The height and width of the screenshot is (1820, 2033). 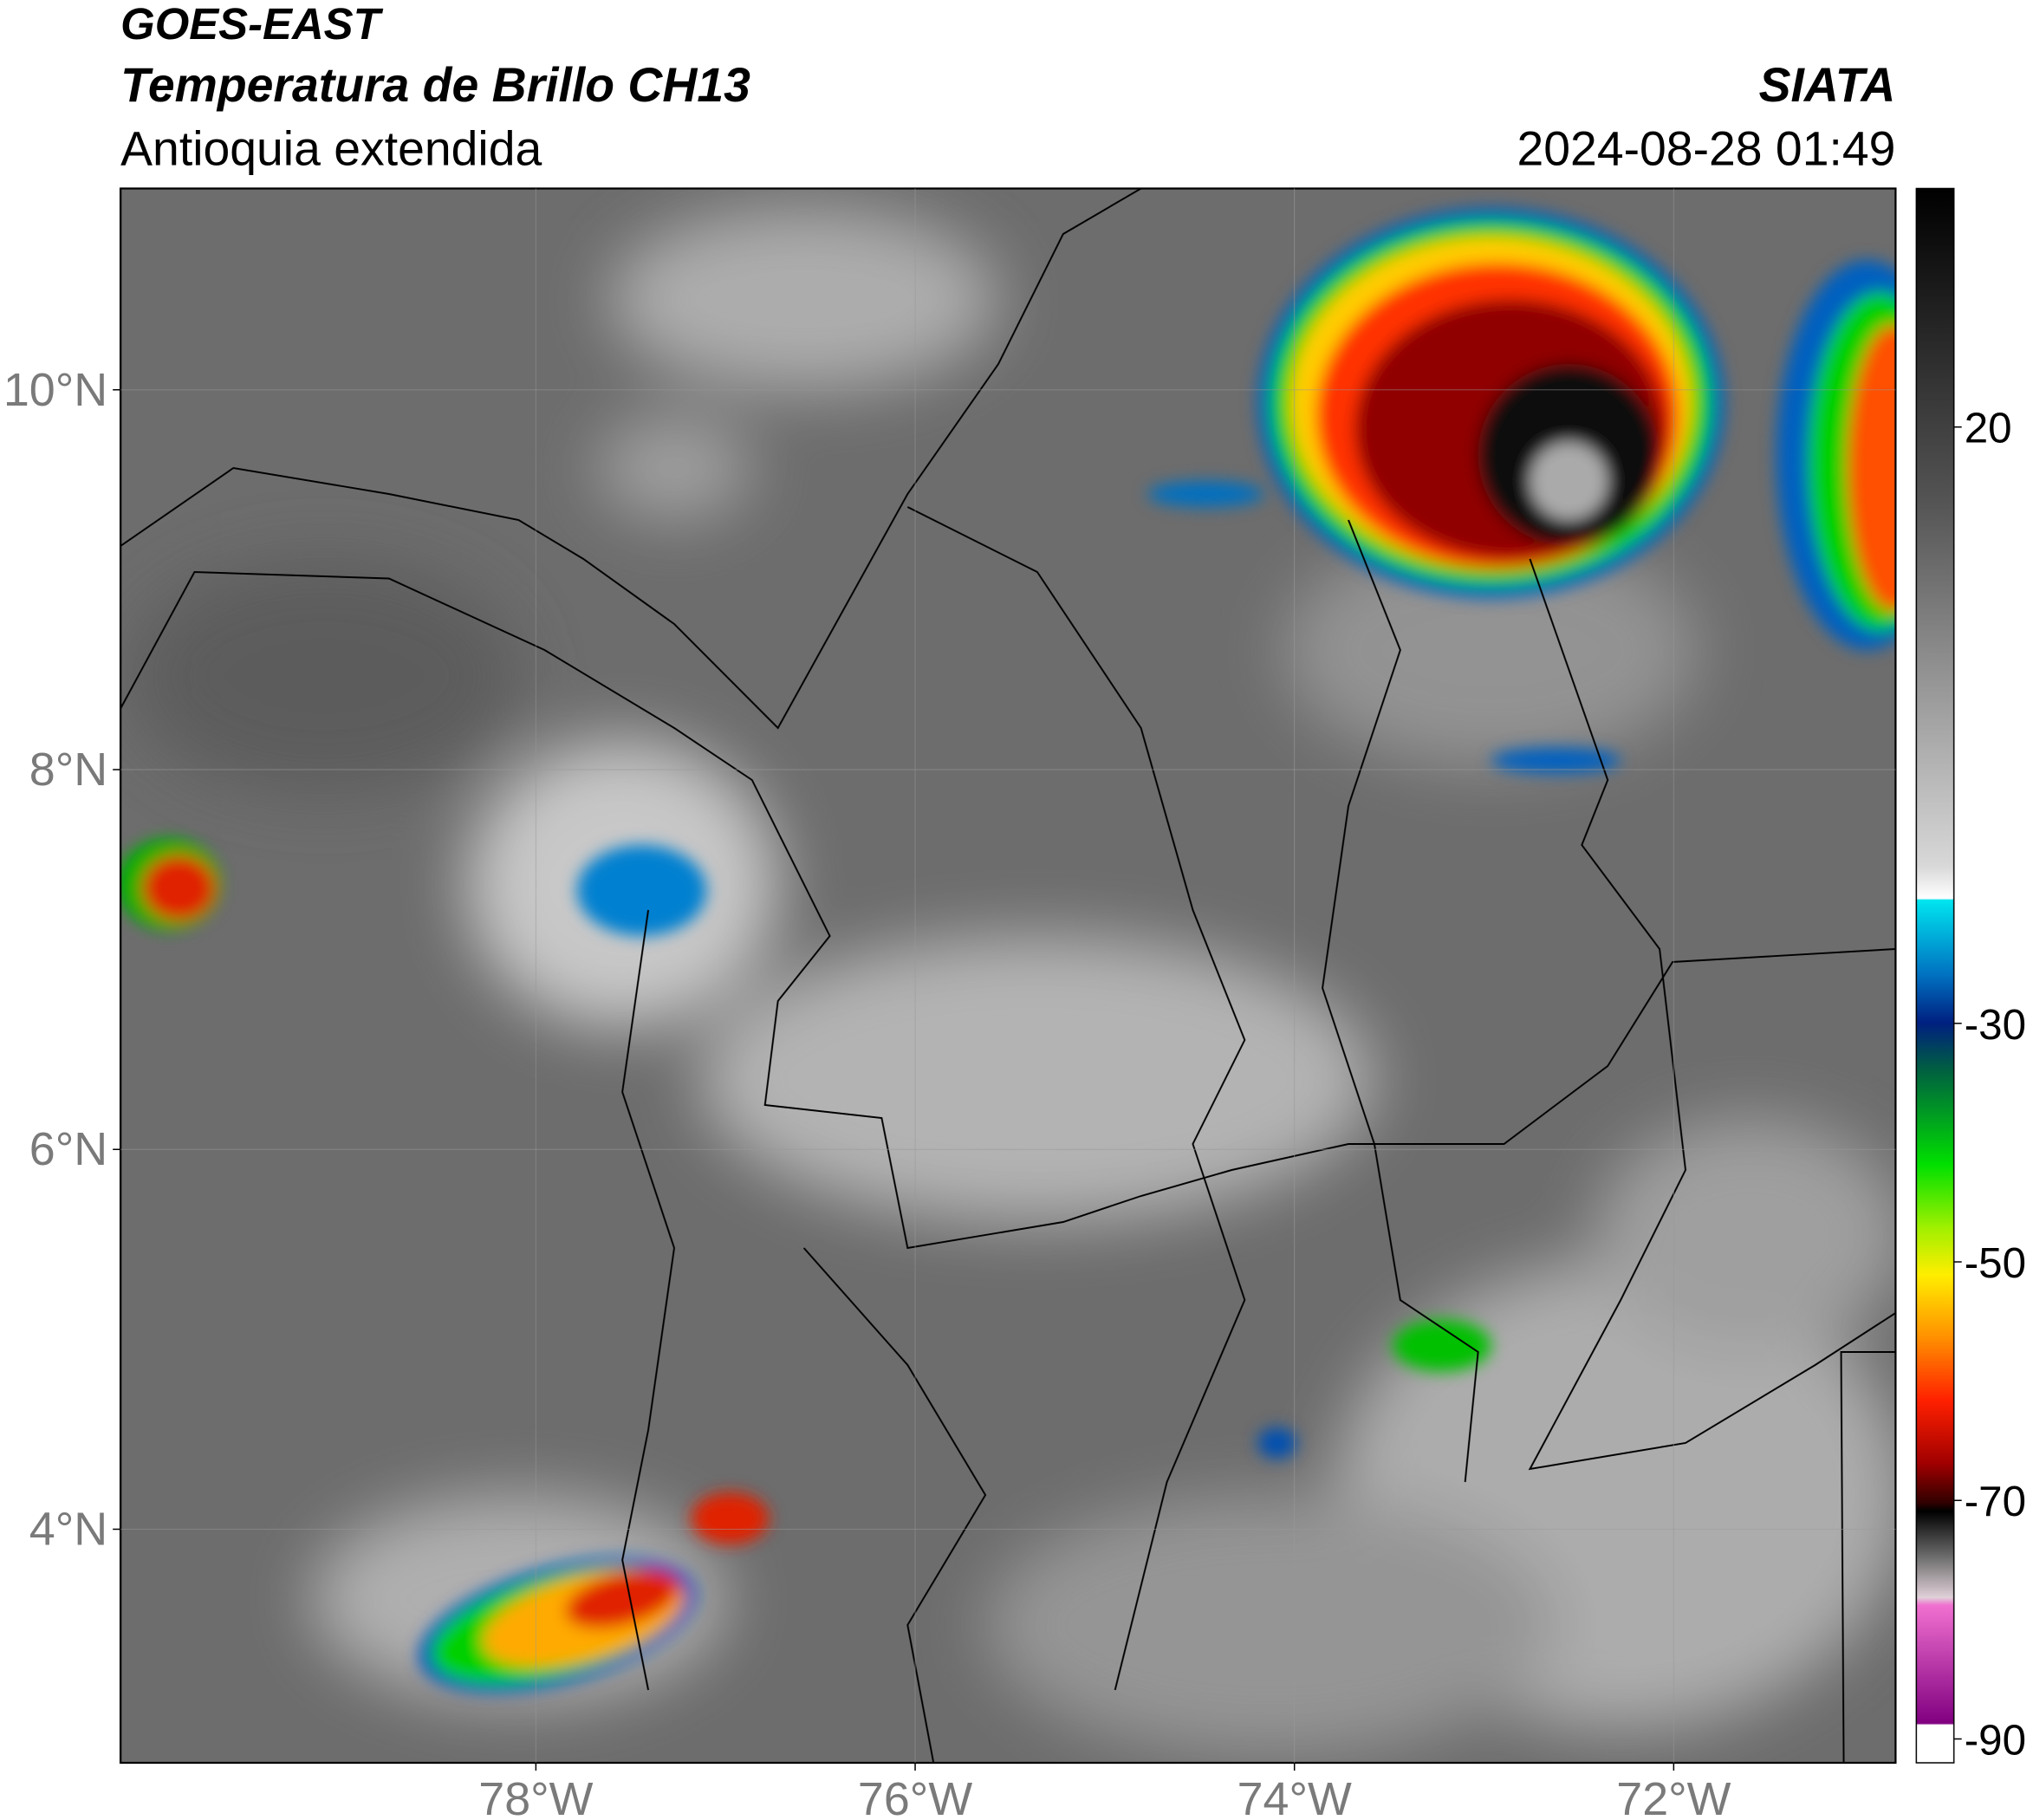 I want to click on x-tick-label: 76°W, so click(x=915, y=1796).